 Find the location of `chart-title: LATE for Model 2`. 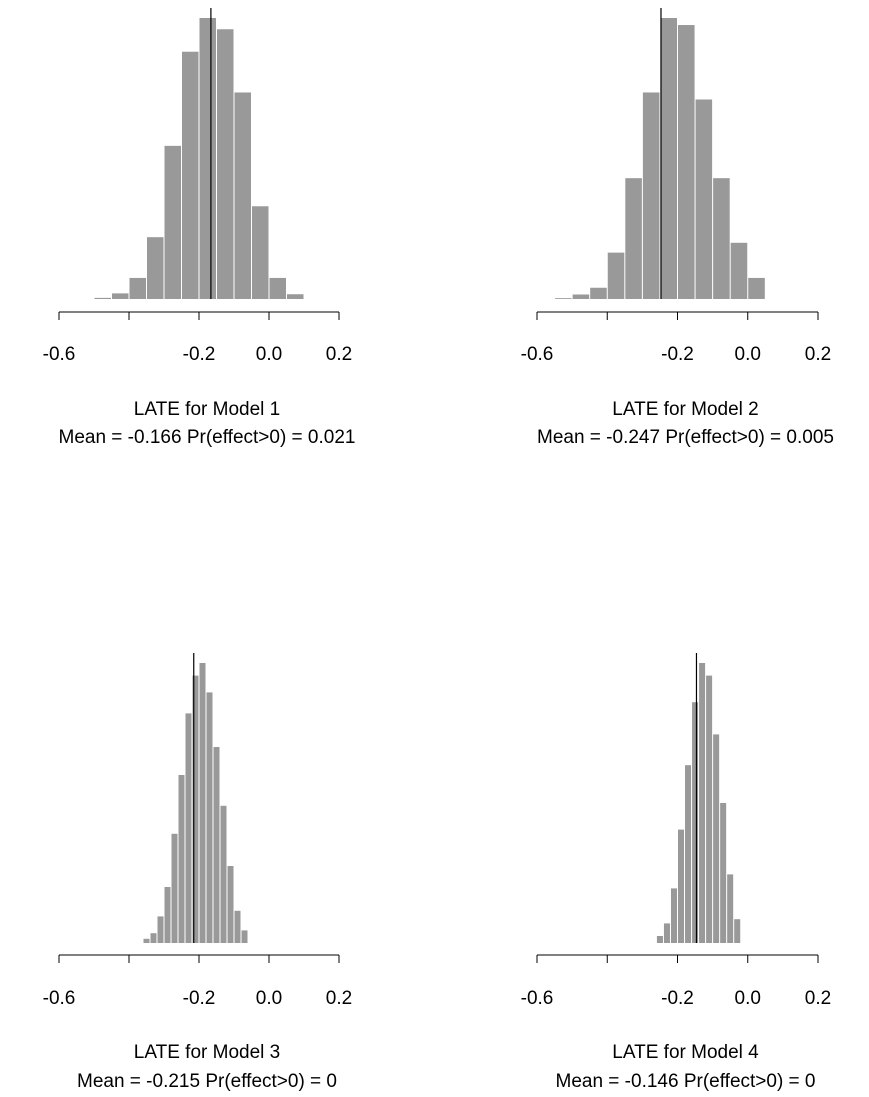

chart-title: LATE for Model 2 is located at coordinates (685, 409).